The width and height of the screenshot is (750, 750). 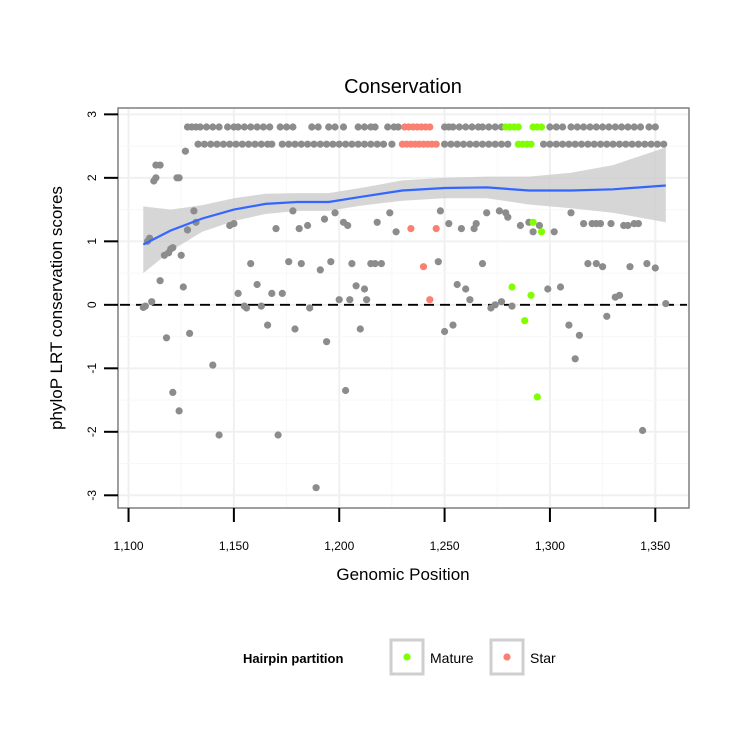 I want to click on y-tick-label: -1, so click(x=92, y=368).